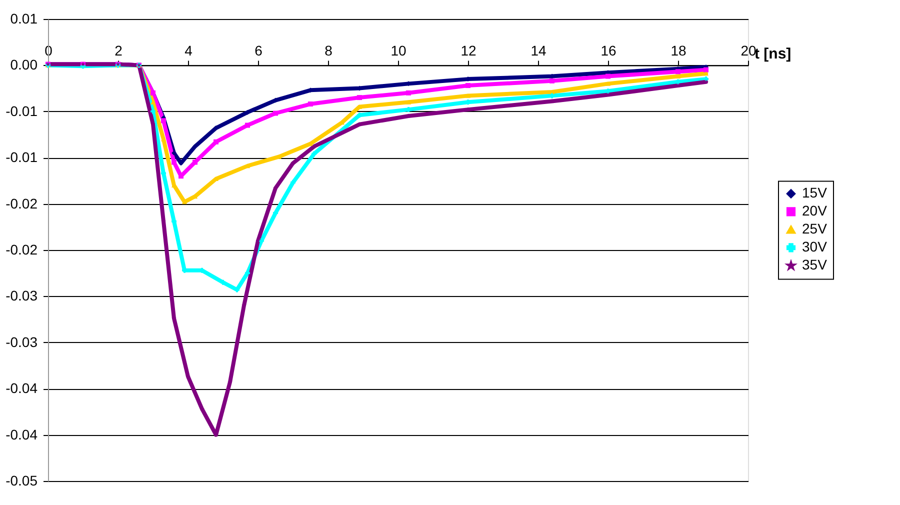  I want to click on legend-label: 15V, so click(815, 192).